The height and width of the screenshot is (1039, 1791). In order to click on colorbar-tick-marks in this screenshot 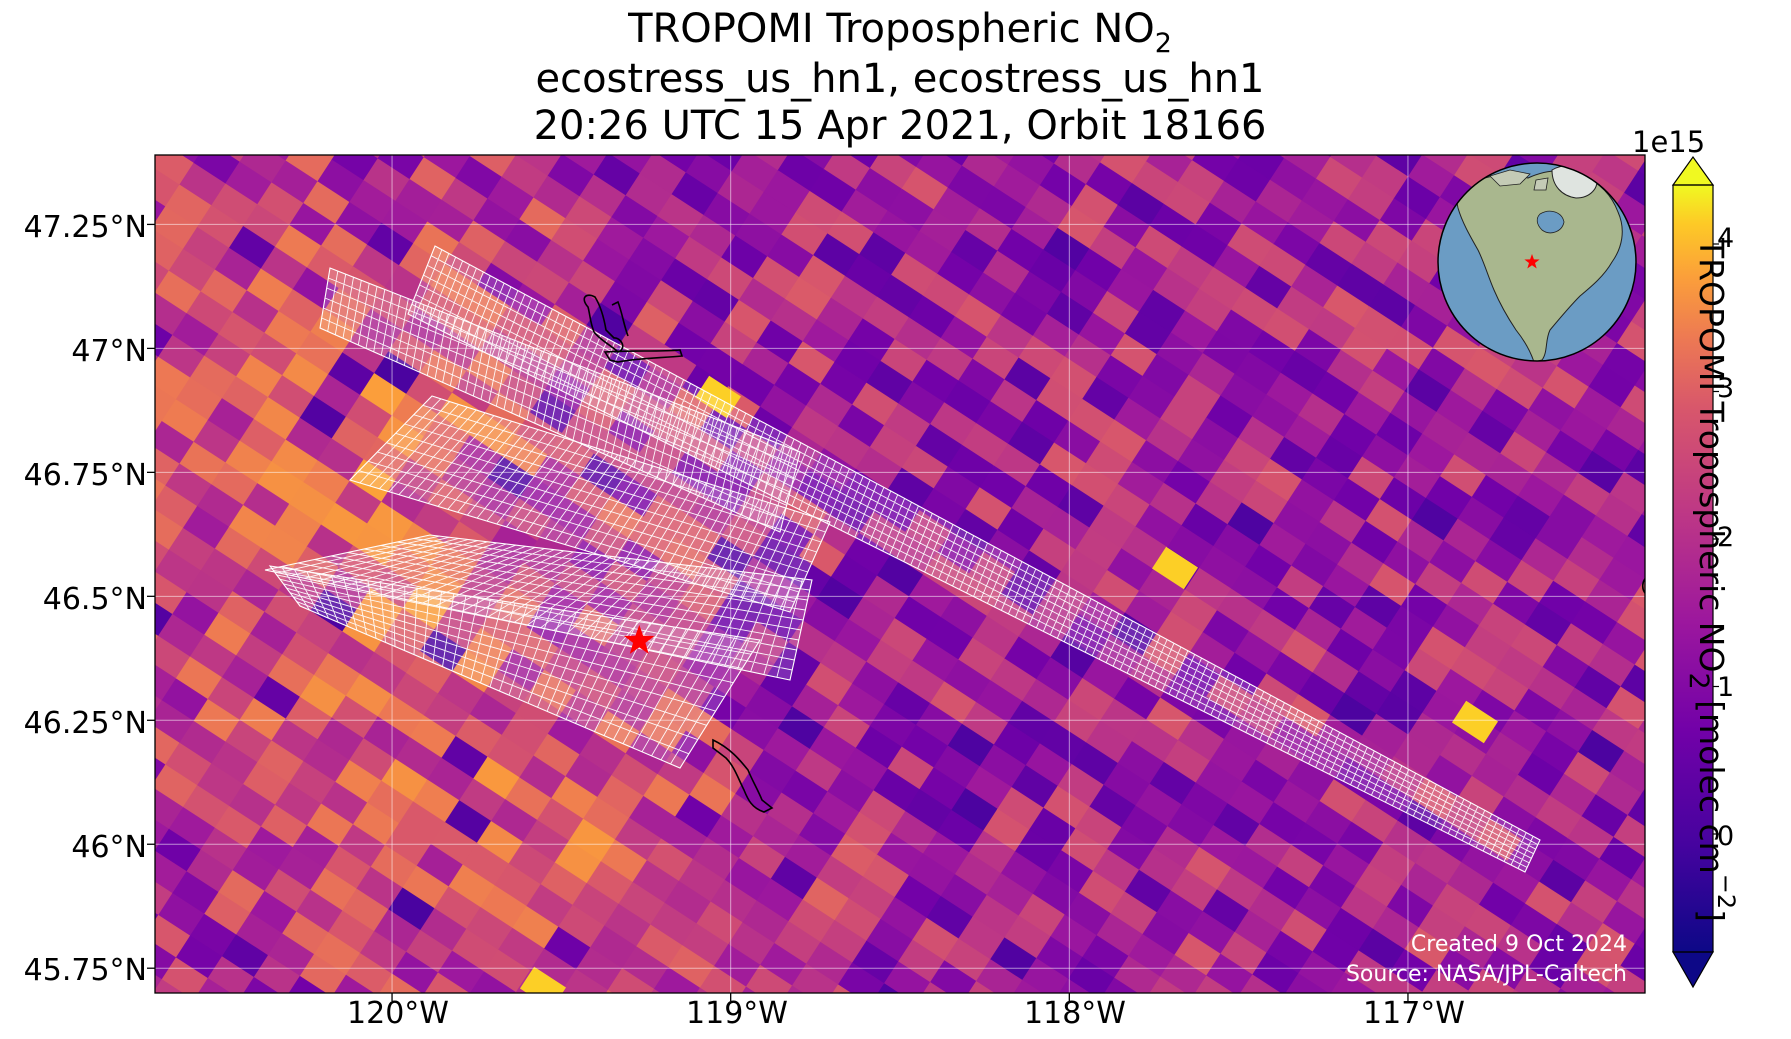, I will do `click(1716, 539)`.